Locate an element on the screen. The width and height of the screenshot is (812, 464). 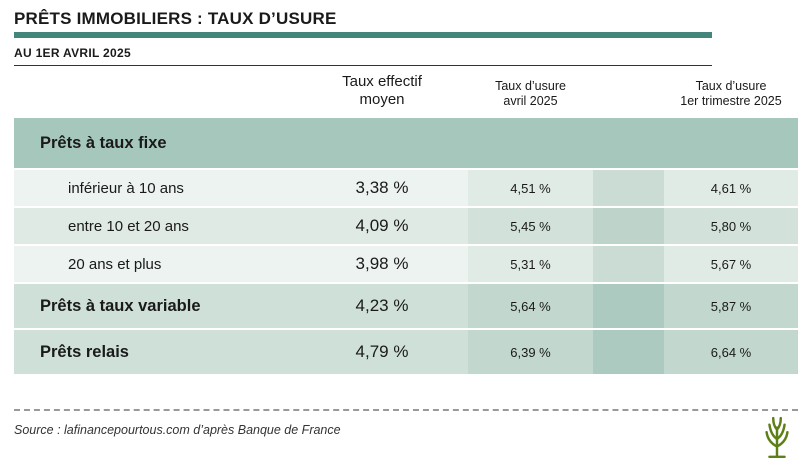
section-label: Prêts à taux fixe is located at coordinates (406, 144).